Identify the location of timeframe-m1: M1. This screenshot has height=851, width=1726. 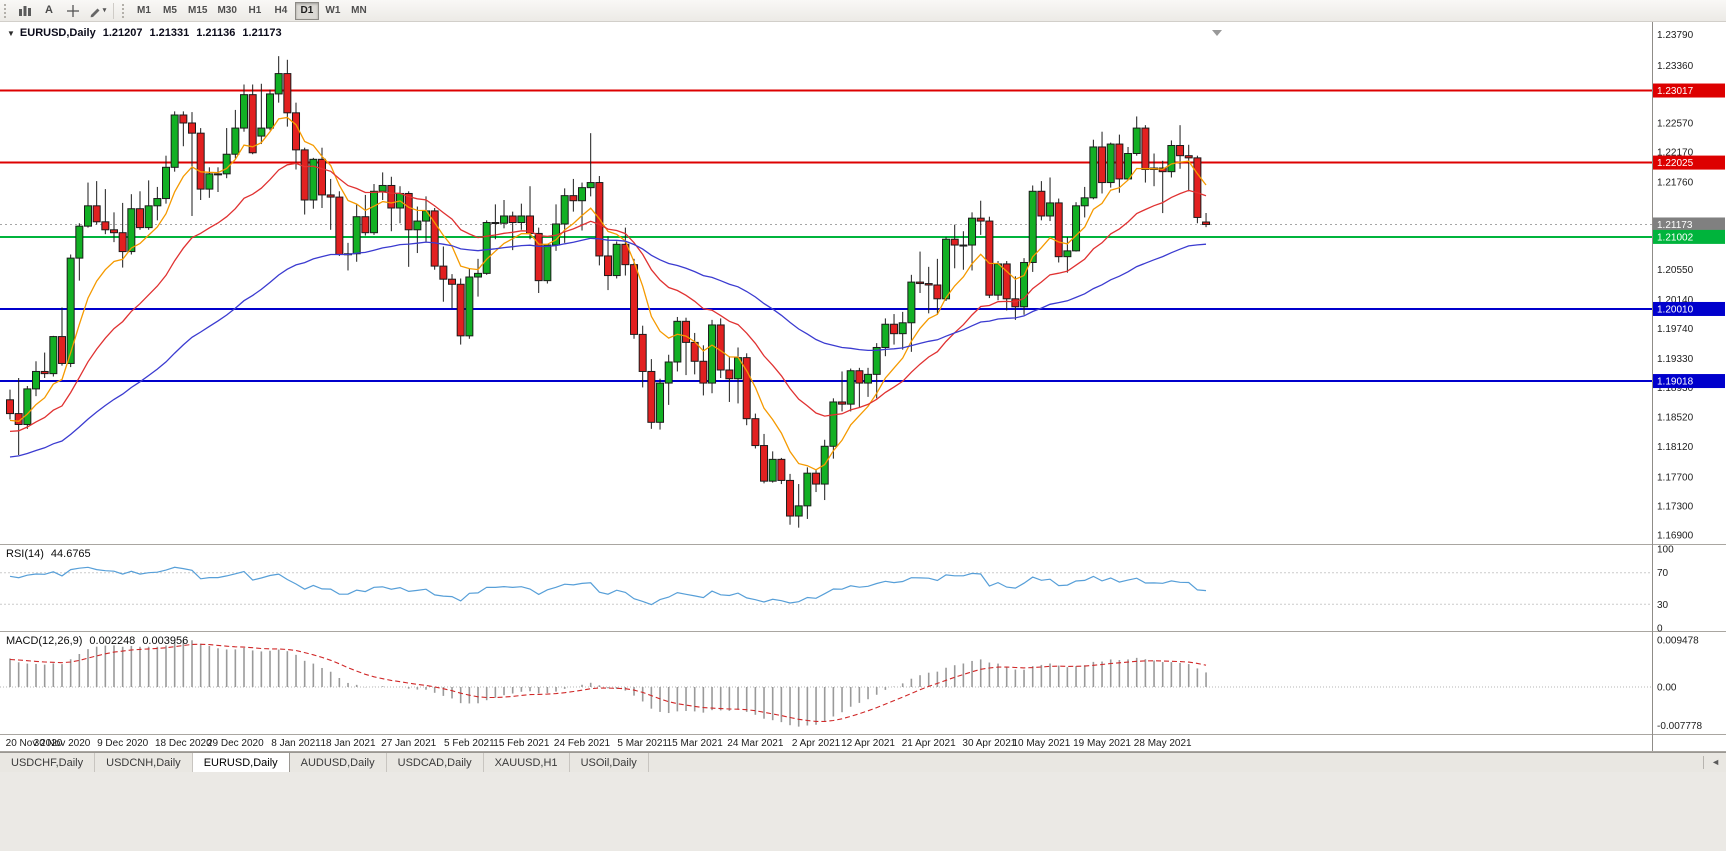
(144, 10).